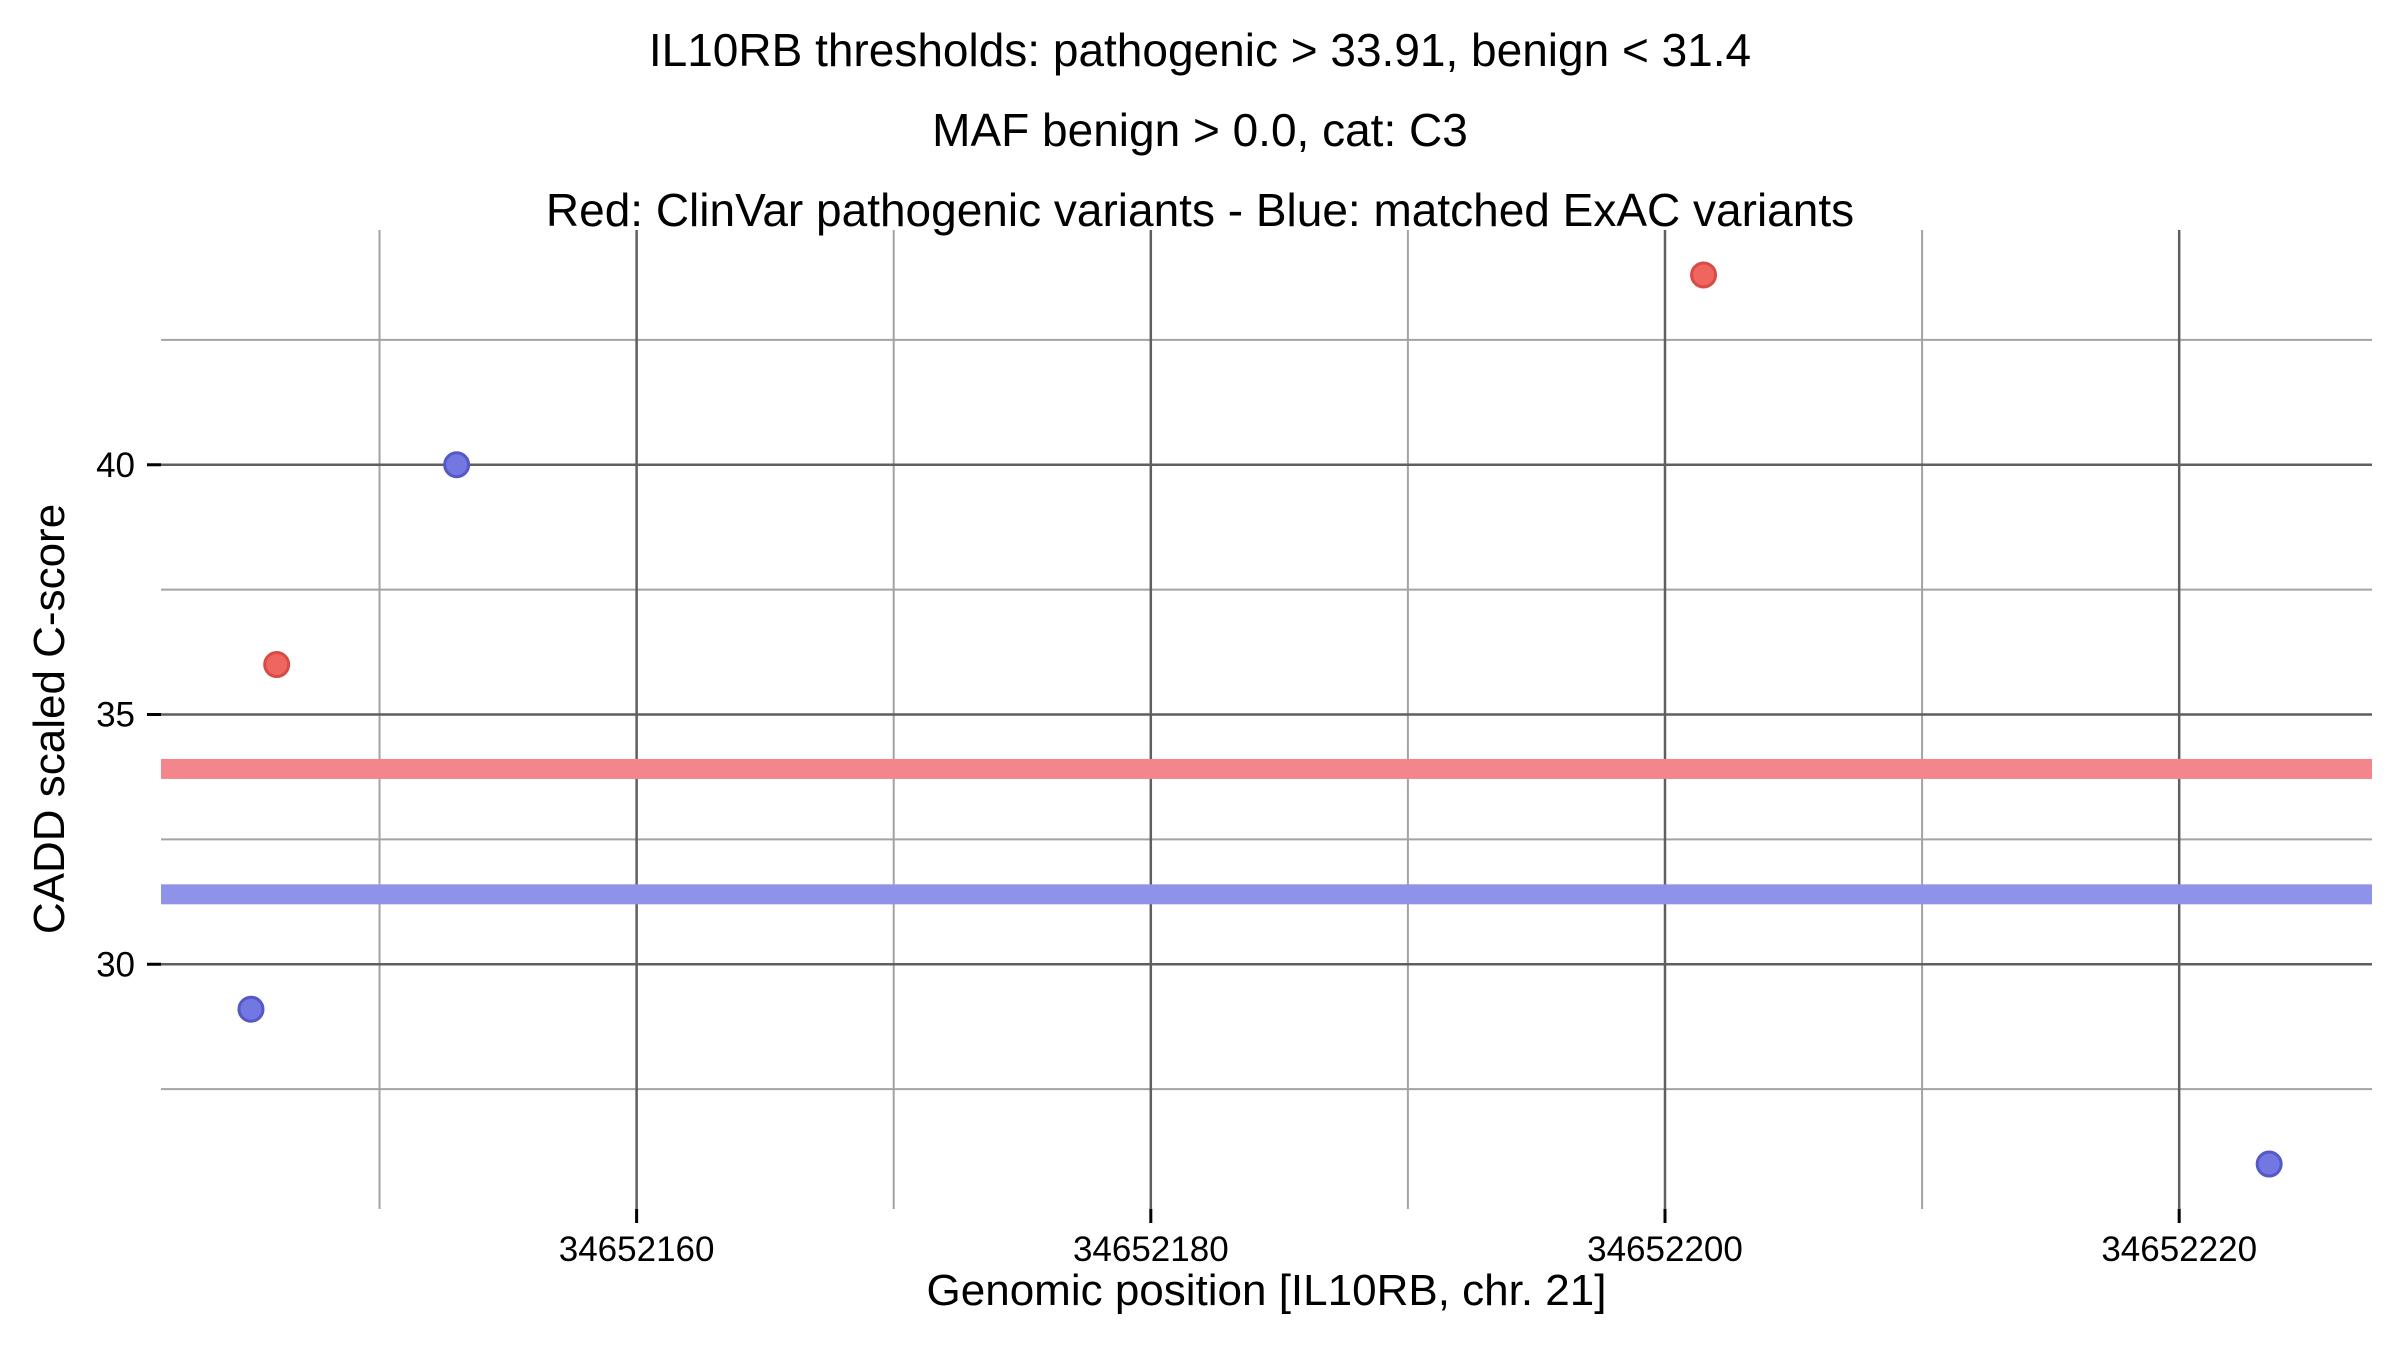 The width and height of the screenshot is (2400, 1350). I want to click on x-tick-label: 34652200, so click(1665, 1249).